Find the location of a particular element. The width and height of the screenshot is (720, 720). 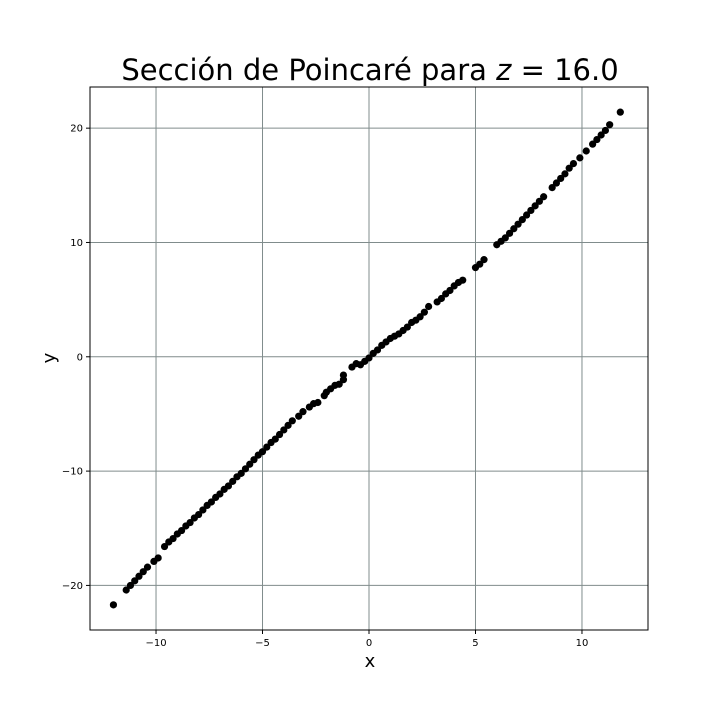

y-tick-label: −20 is located at coordinates (72, 586).